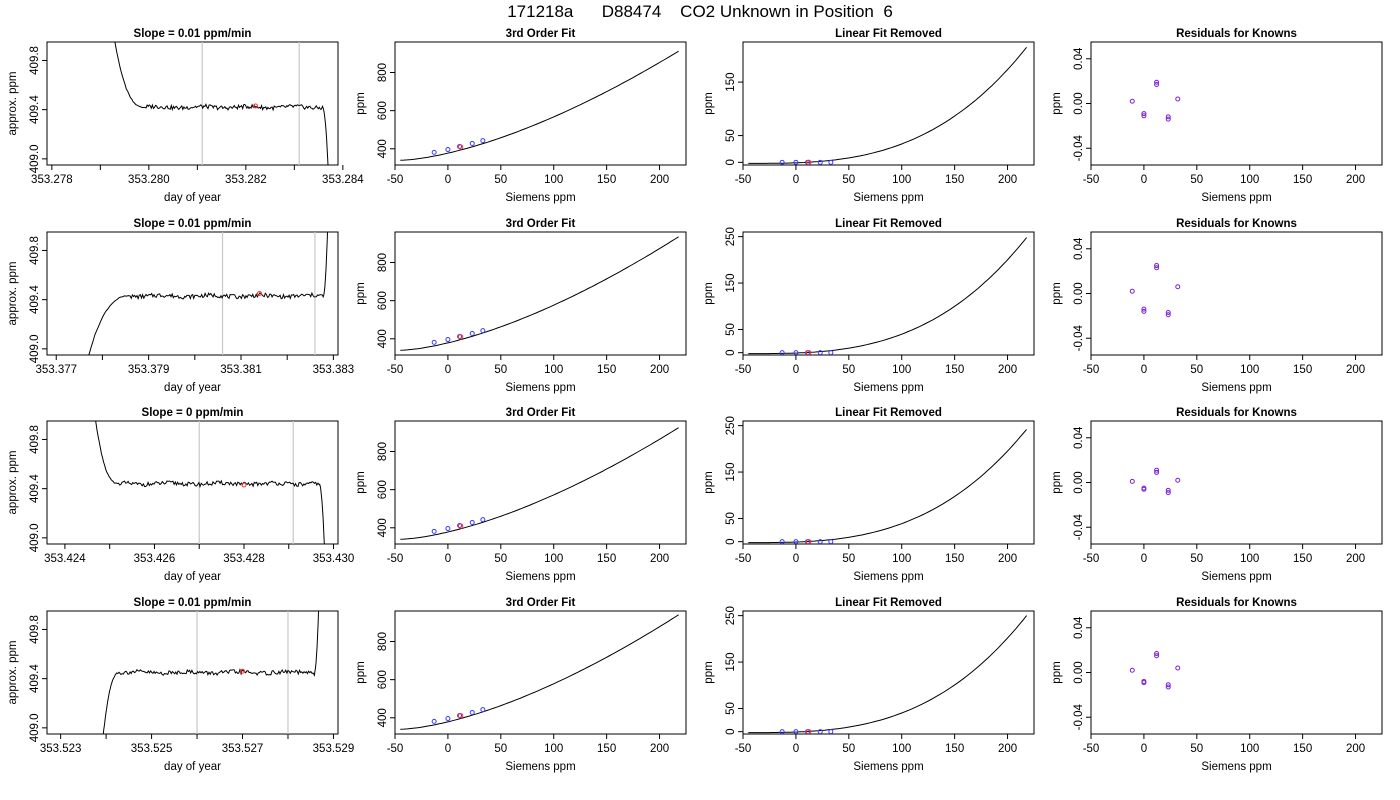 Image resolution: width=1400 pixels, height=800 pixels. Describe the element at coordinates (35, 60) in the screenshot. I see `y-tick-label: 409.8` at that location.